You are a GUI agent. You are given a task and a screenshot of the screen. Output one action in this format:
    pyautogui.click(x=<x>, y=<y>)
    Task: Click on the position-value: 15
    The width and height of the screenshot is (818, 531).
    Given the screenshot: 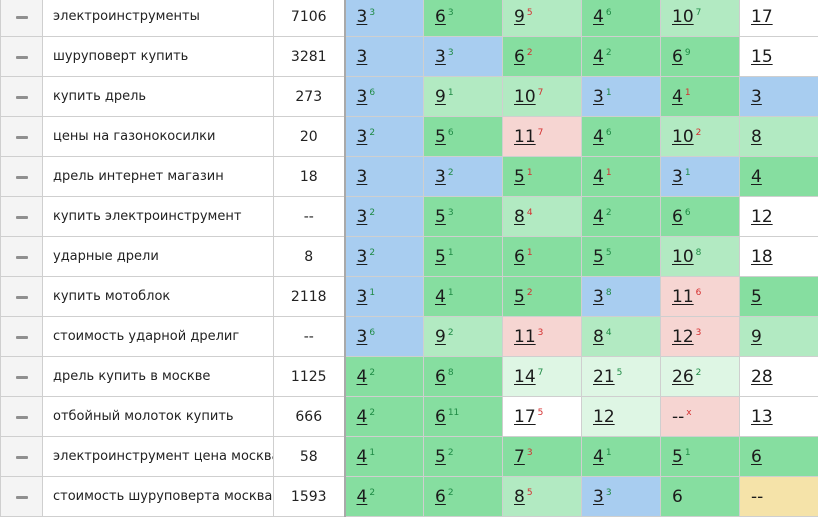 What is the action you would take?
    pyautogui.click(x=762, y=56)
    